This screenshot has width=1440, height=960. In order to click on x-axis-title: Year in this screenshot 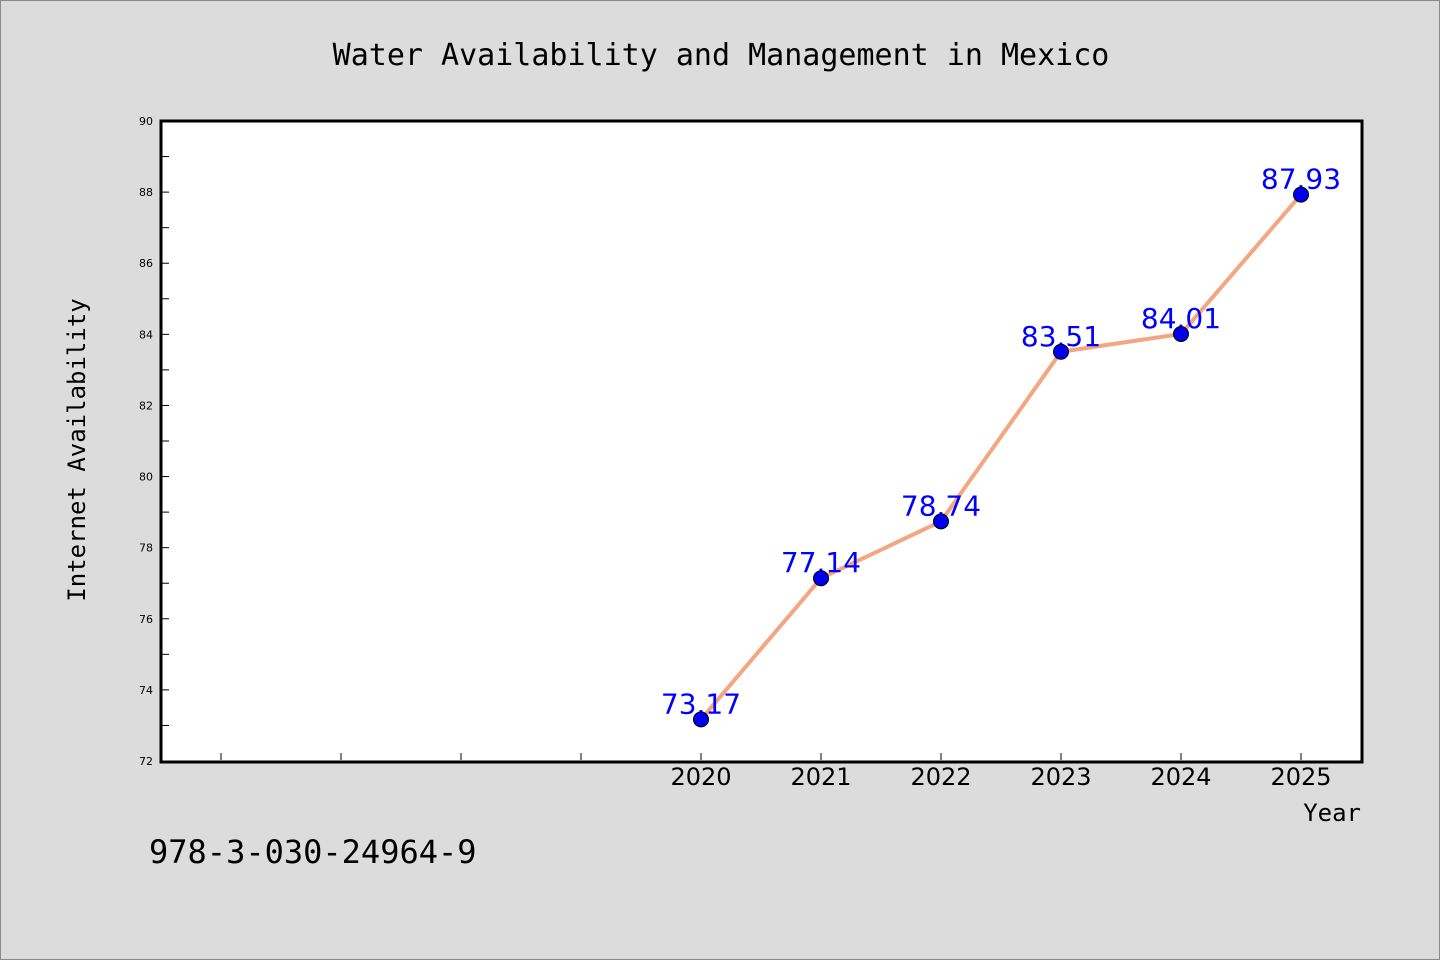, I will do `click(1332, 813)`.